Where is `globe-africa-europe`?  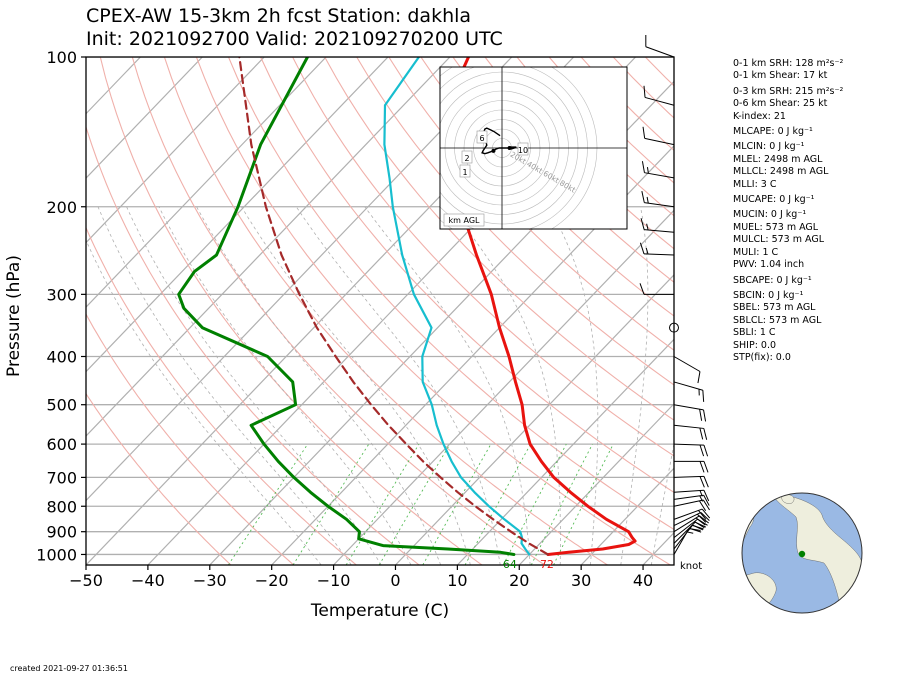 globe-africa-europe is located at coordinates (816, 553).